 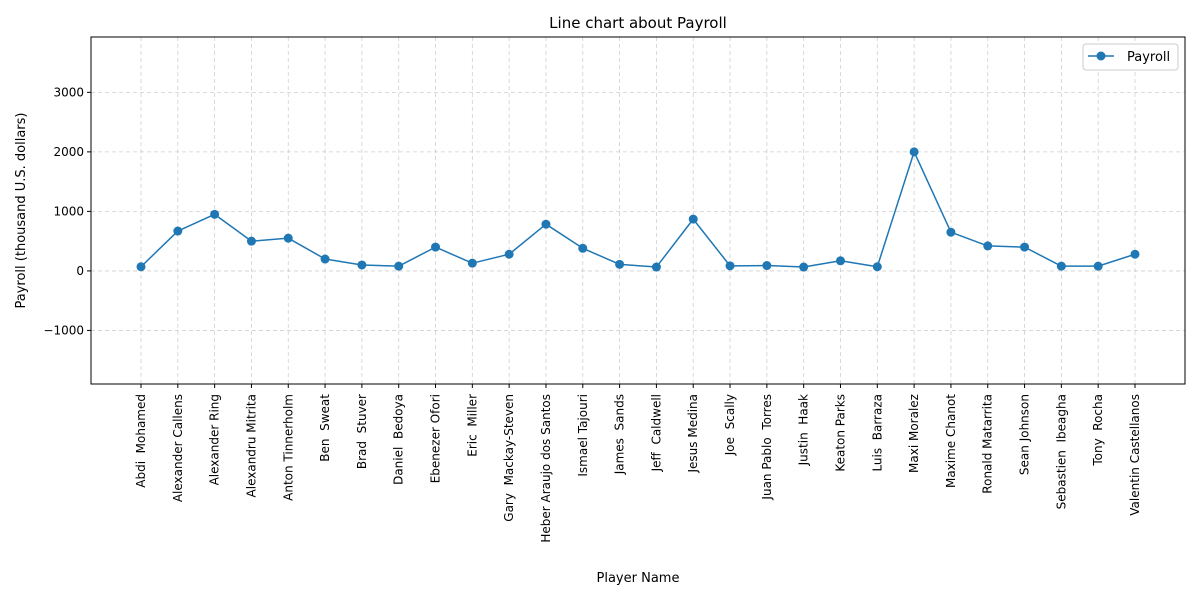 What do you see at coordinates (730, 425) in the screenshot?
I see `x-tick-label: Joe Scally` at bounding box center [730, 425].